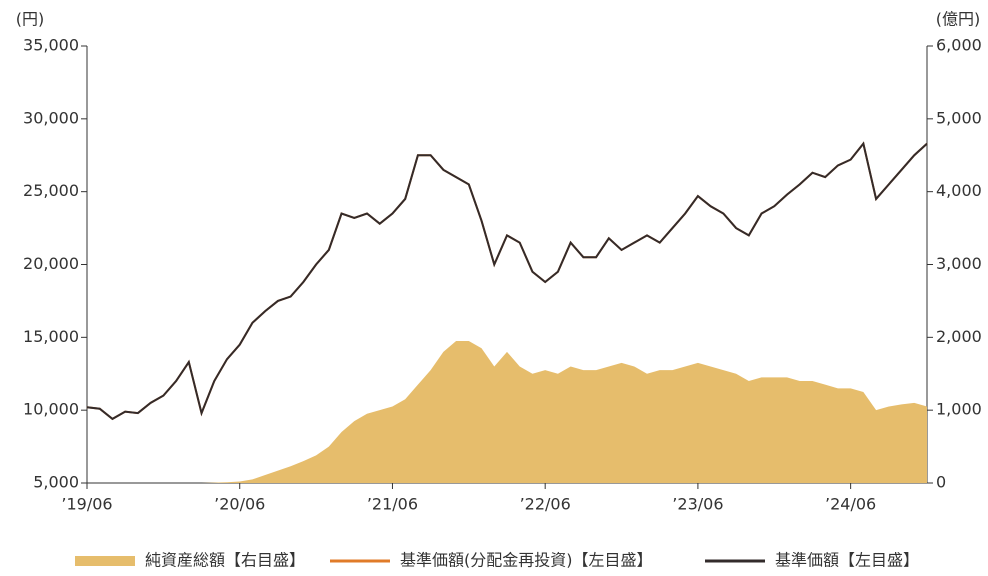 The width and height of the screenshot is (988, 576). What do you see at coordinates (526, 560) in the screenshot?
I see `legend-label: 基準価額(分配金再投資)【左目盛】` at bounding box center [526, 560].